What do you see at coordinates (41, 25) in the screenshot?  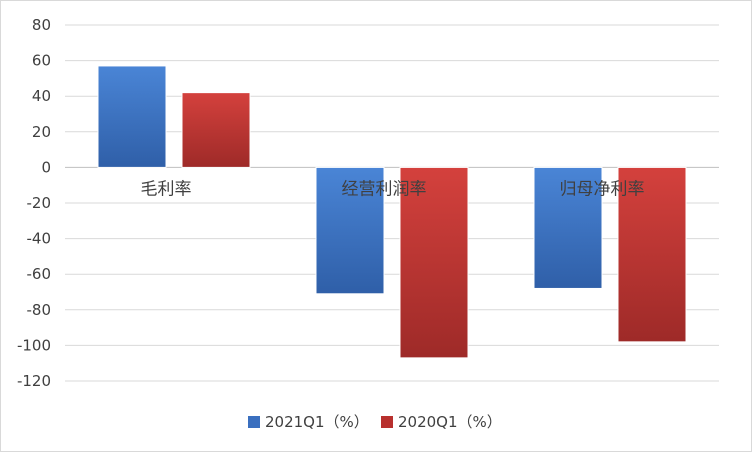 I see `y-tick-label: 80` at bounding box center [41, 25].